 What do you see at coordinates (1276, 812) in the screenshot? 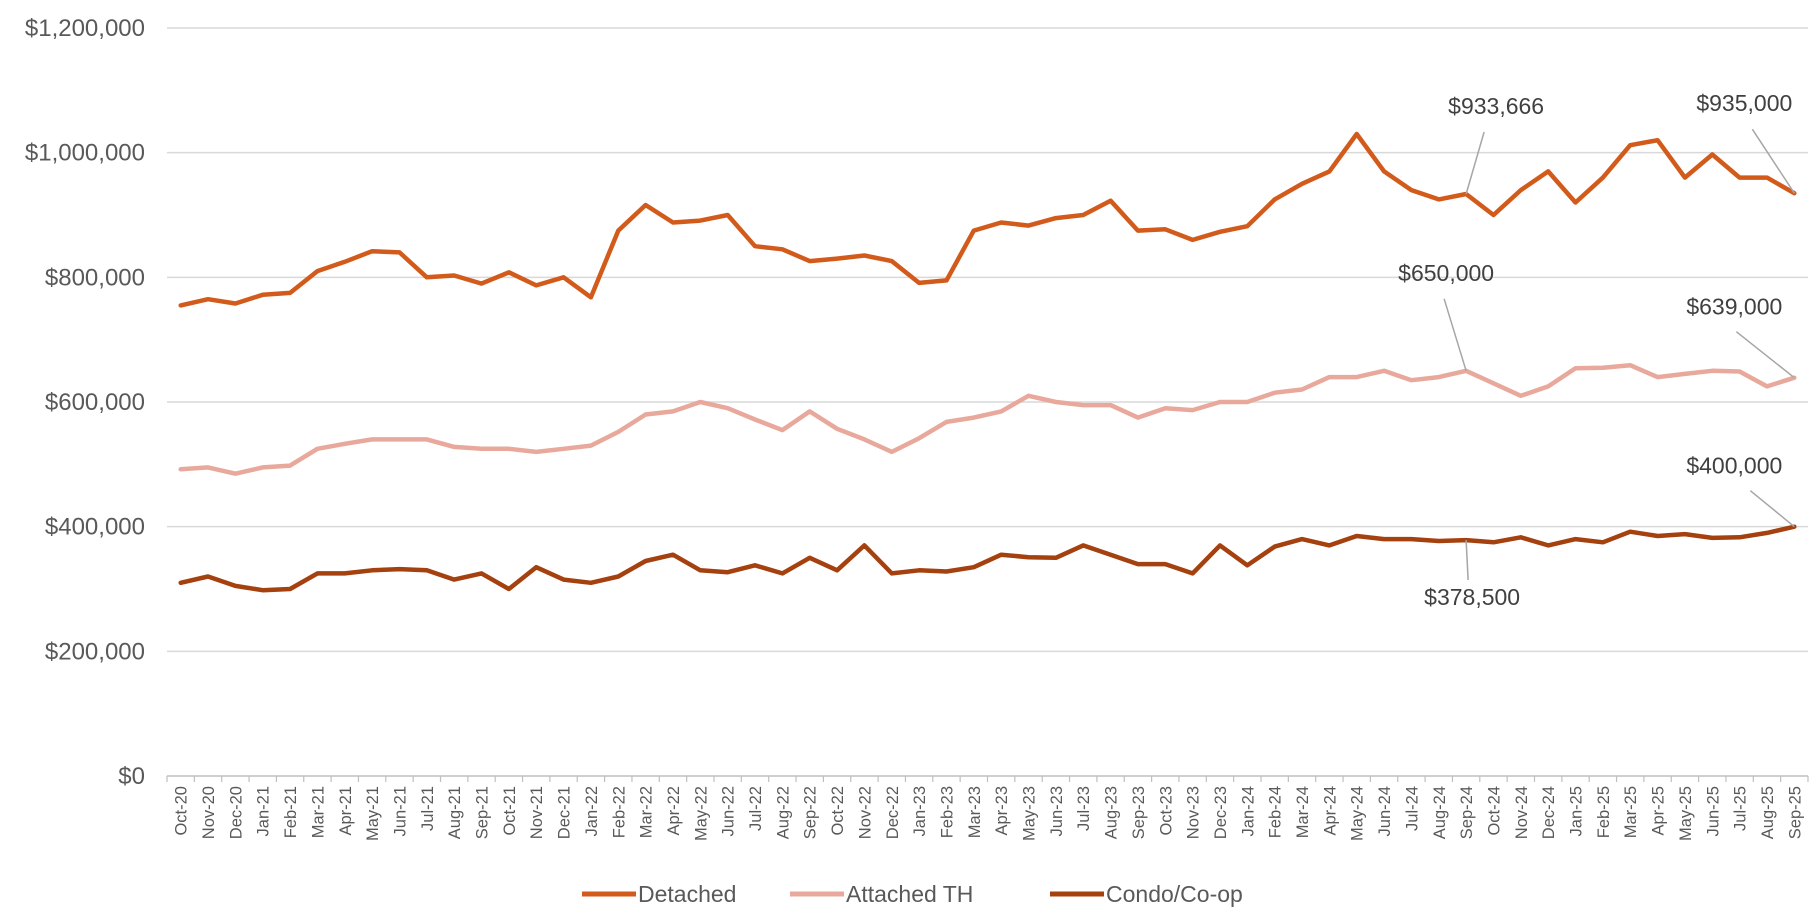
I see `x-tick-label: Feb-24` at bounding box center [1276, 812].